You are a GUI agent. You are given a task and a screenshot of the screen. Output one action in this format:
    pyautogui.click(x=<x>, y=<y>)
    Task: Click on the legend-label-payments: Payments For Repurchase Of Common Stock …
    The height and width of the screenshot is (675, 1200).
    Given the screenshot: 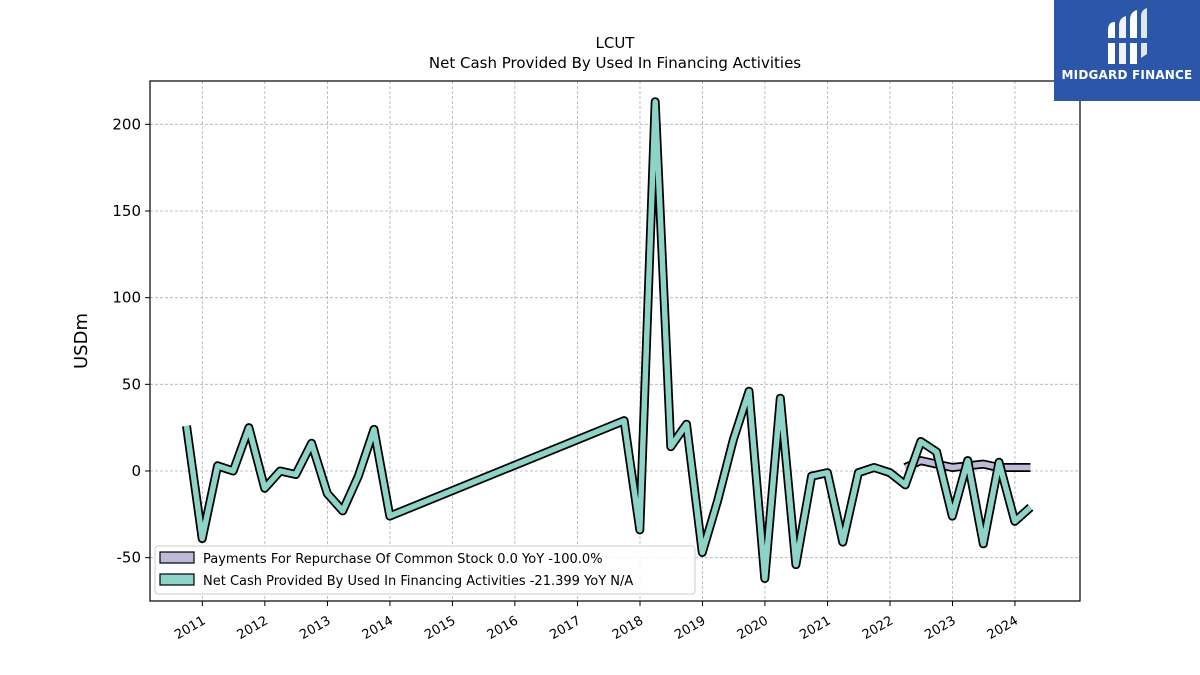 What is the action you would take?
    pyautogui.click(x=403, y=559)
    